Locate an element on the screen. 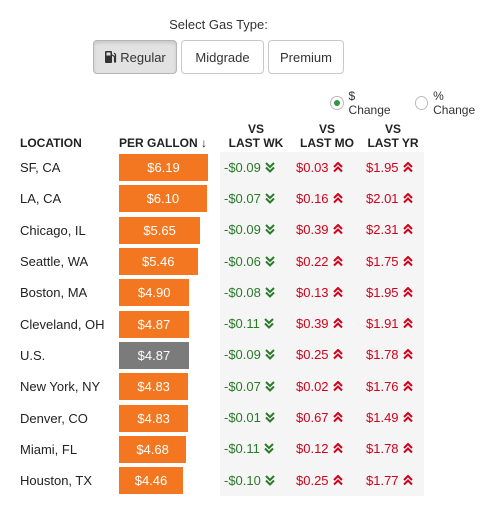  year-change-value: $1.75 is located at coordinates (382, 261).